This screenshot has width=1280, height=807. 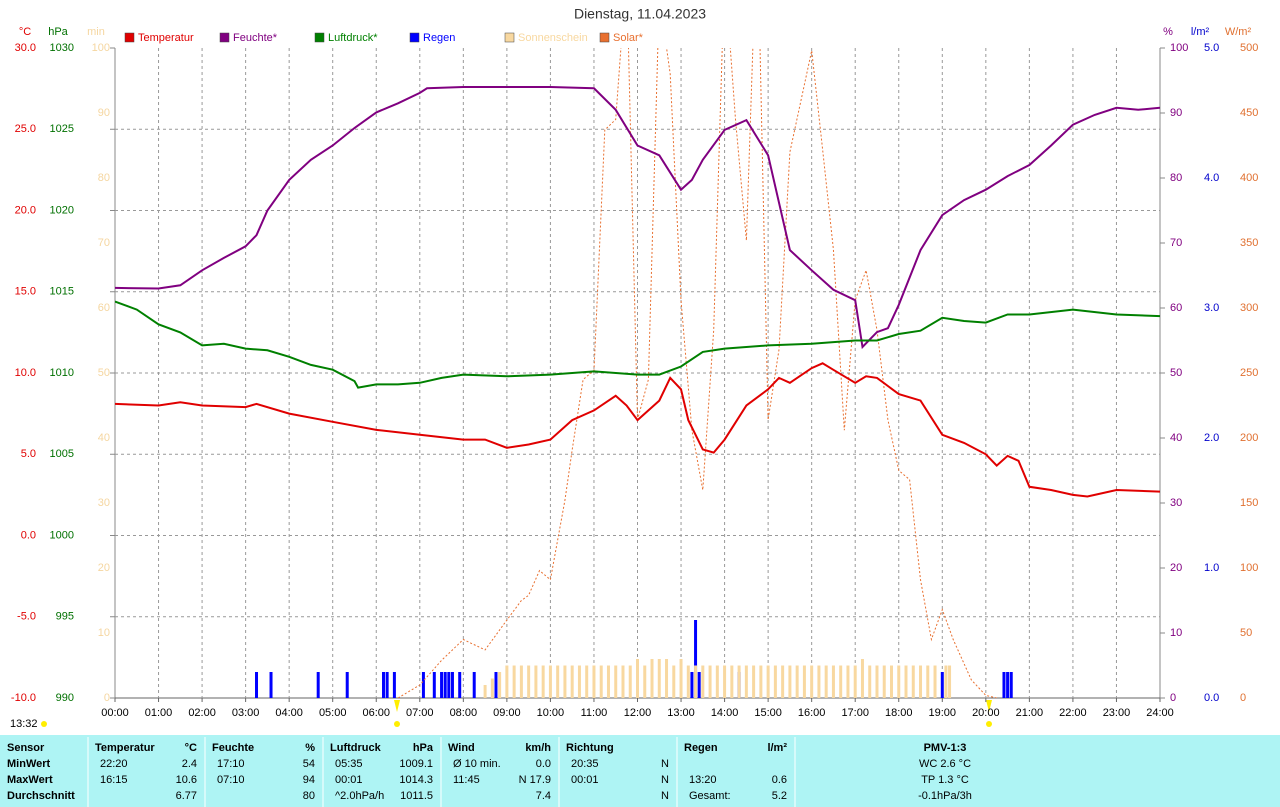 What do you see at coordinates (535, 780) in the screenshot?
I see `table-cell: N 17.9` at bounding box center [535, 780].